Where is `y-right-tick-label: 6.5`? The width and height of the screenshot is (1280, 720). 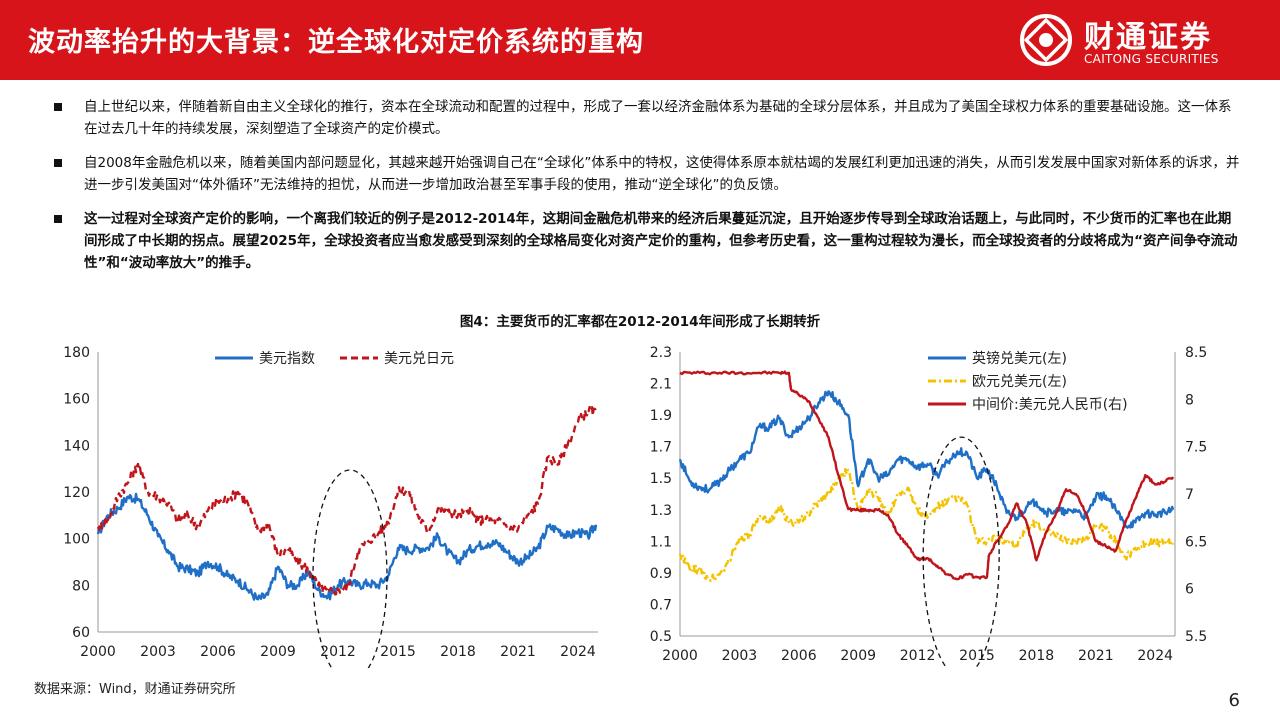 y-right-tick-label: 6.5 is located at coordinates (1196, 542).